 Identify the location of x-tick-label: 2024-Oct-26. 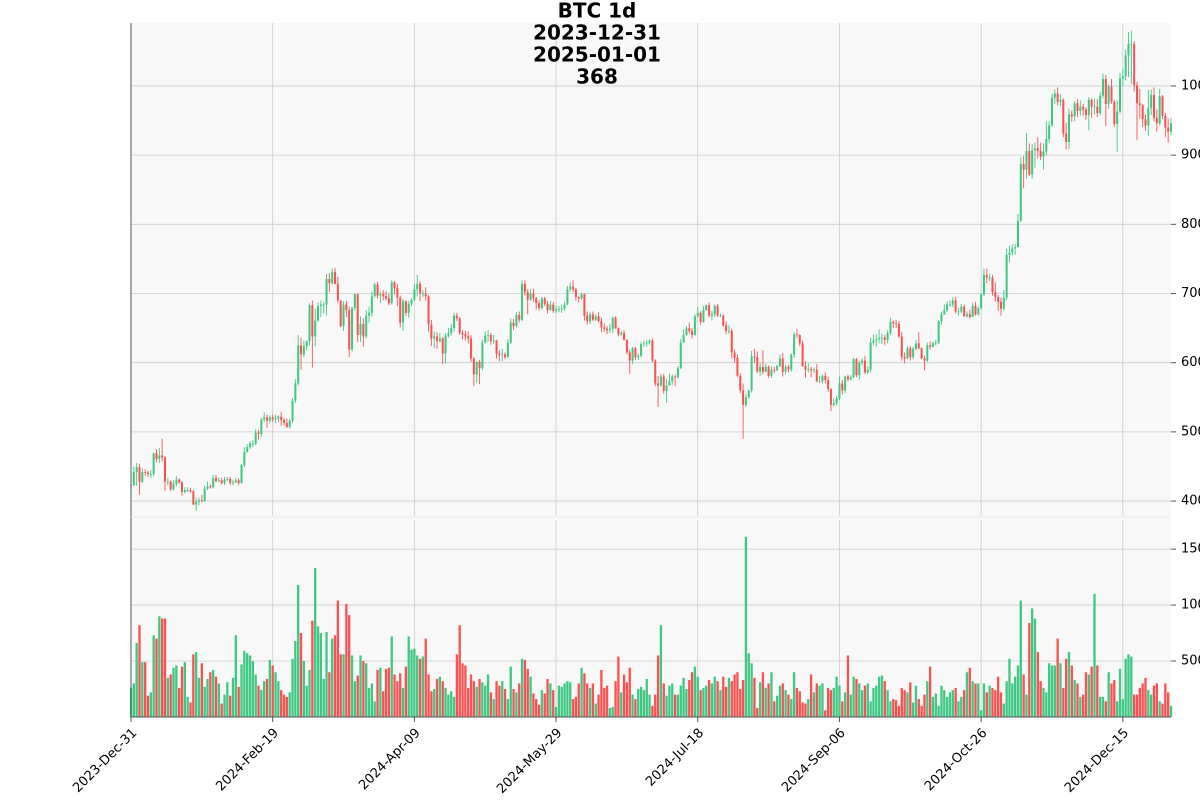
(956, 760).